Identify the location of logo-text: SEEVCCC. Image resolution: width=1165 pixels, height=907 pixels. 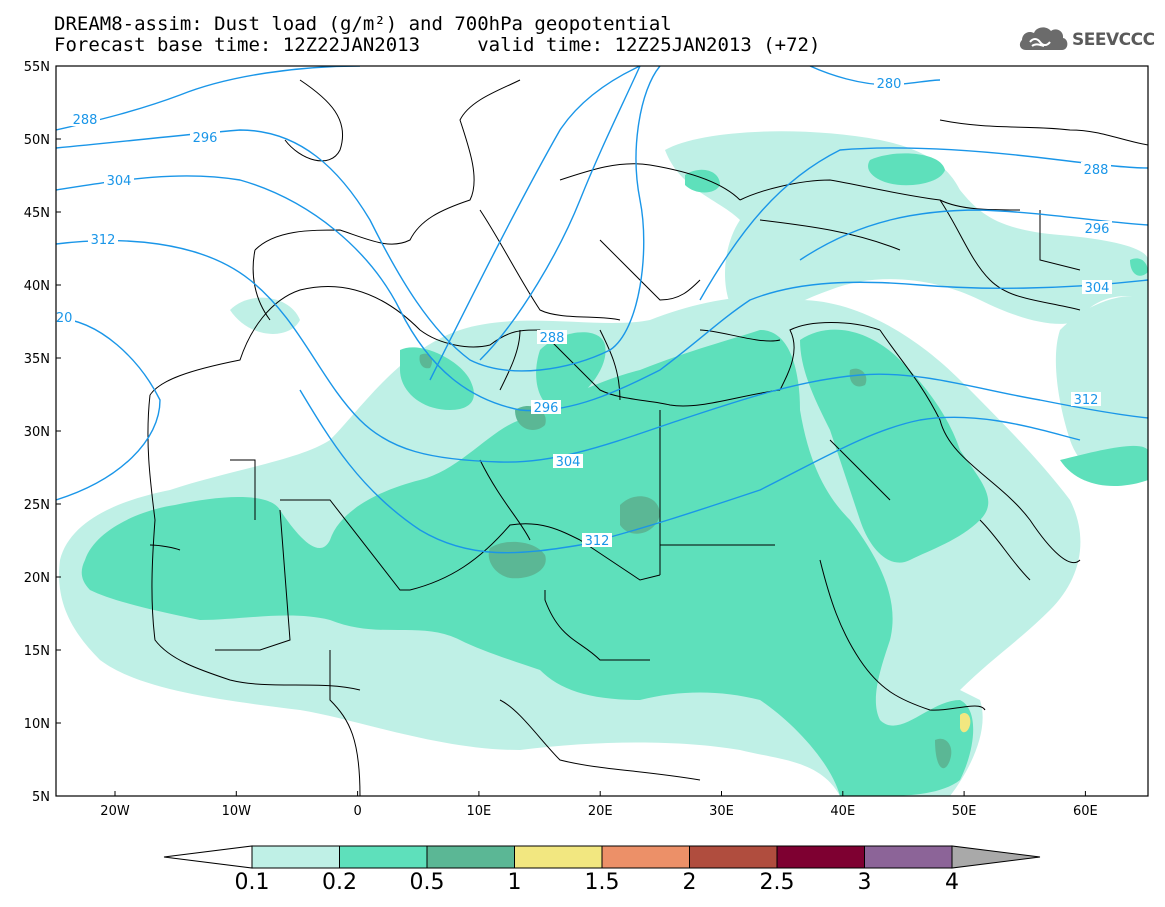
(1113, 40).